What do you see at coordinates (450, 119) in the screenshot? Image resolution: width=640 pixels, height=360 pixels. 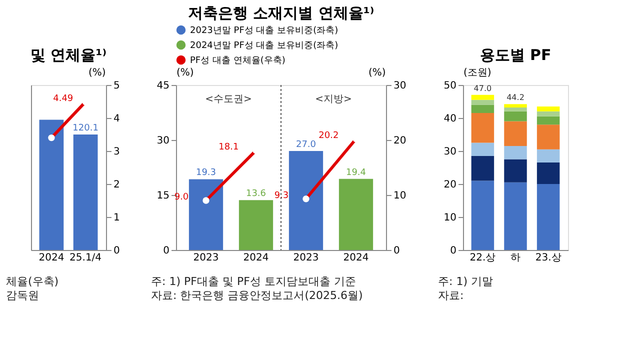 I see `y-tick-label: 40` at bounding box center [450, 119].